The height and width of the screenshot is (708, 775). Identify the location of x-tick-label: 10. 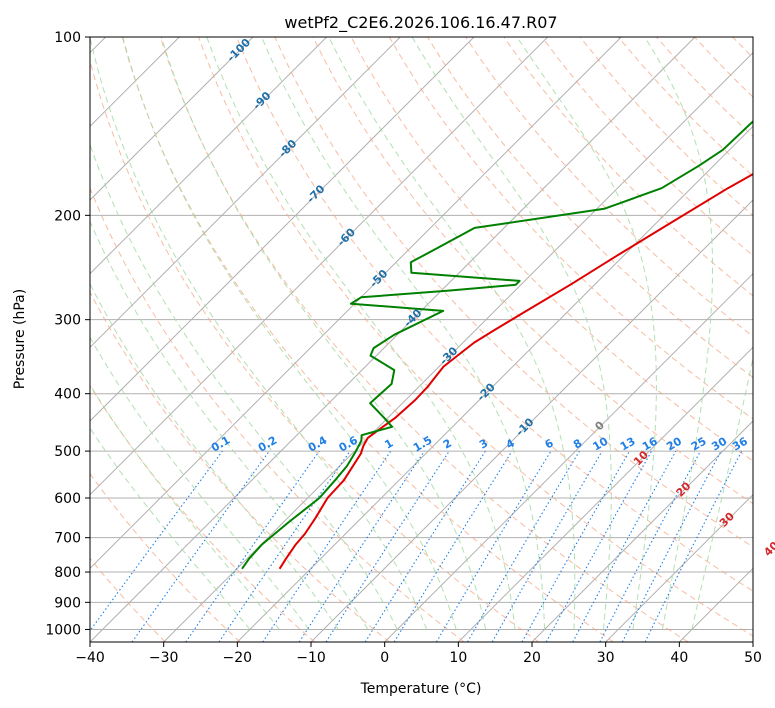
(458, 658).